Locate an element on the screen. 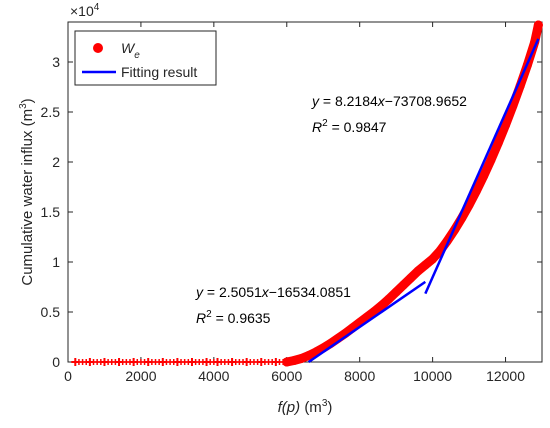 The width and height of the screenshot is (550, 428). y-tick-label: 1.5 is located at coordinates (51, 212).